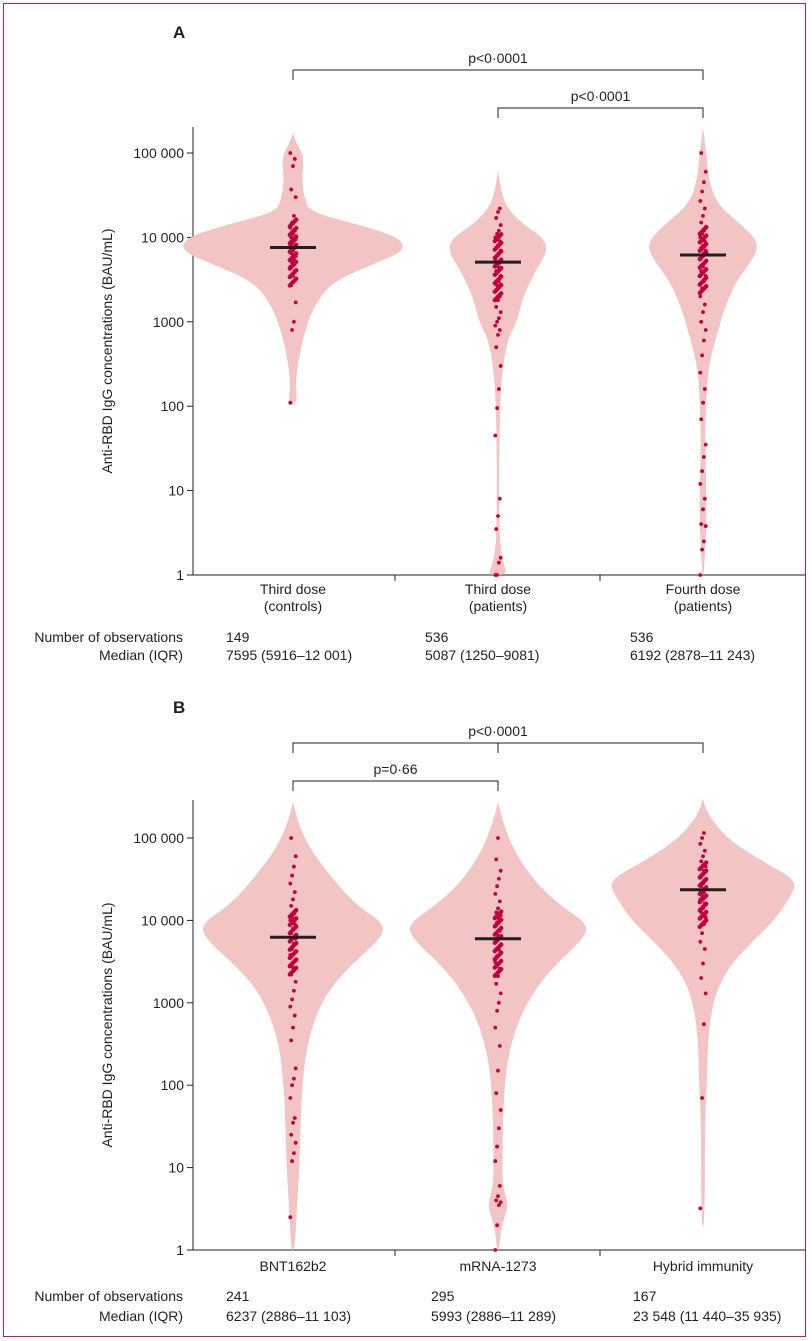  What do you see at coordinates (692, 655) in the screenshot?
I see `median-iqr: 6192 (2878–11 243)` at bounding box center [692, 655].